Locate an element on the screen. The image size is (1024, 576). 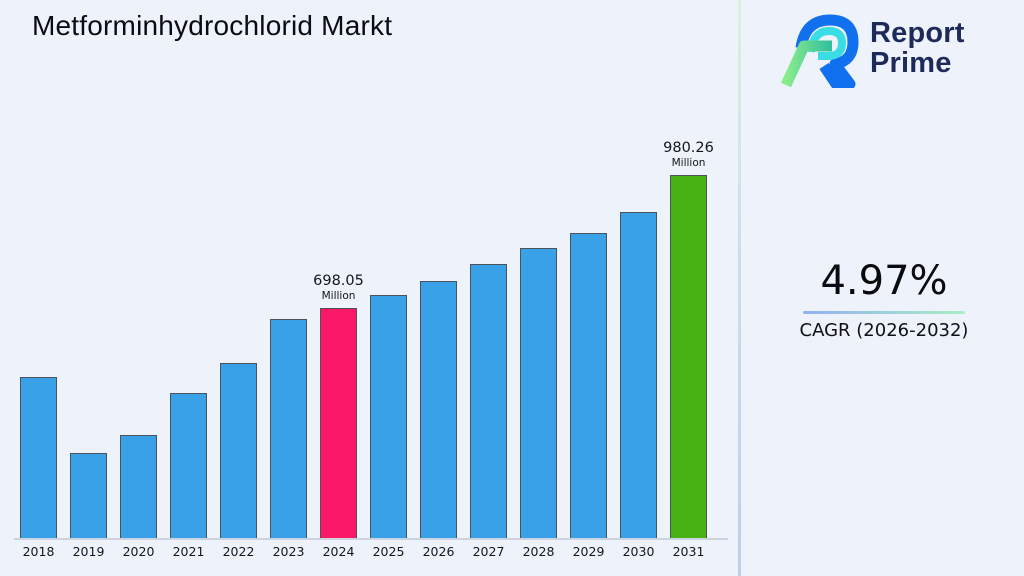
x-tick-2022: 2022 is located at coordinates (238, 551).